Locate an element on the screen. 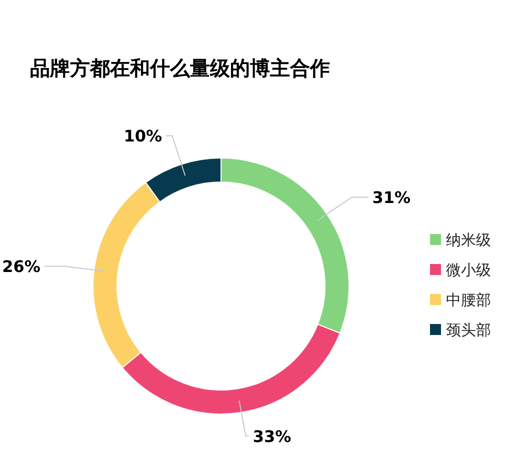 The image size is (522, 450). data-label: 10% is located at coordinates (143, 136).